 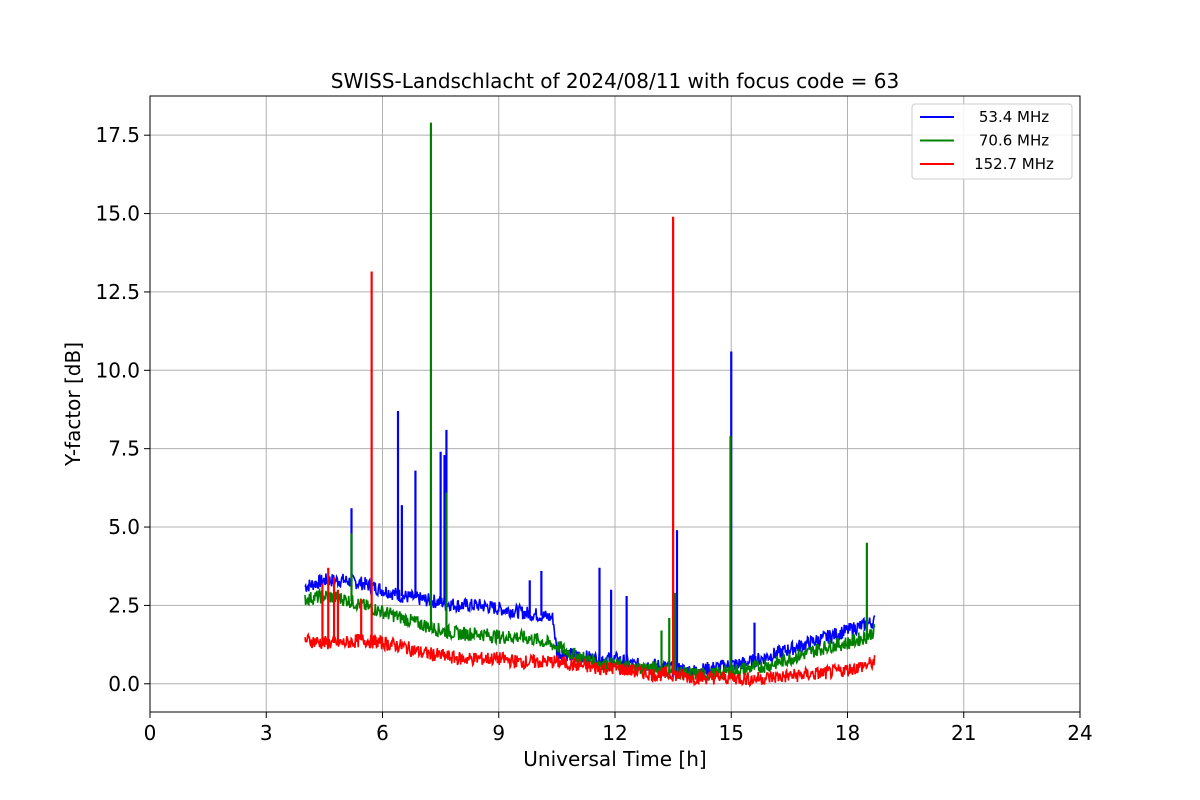 What do you see at coordinates (731, 733) in the screenshot?
I see `x-tick-label: 15` at bounding box center [731, 733].